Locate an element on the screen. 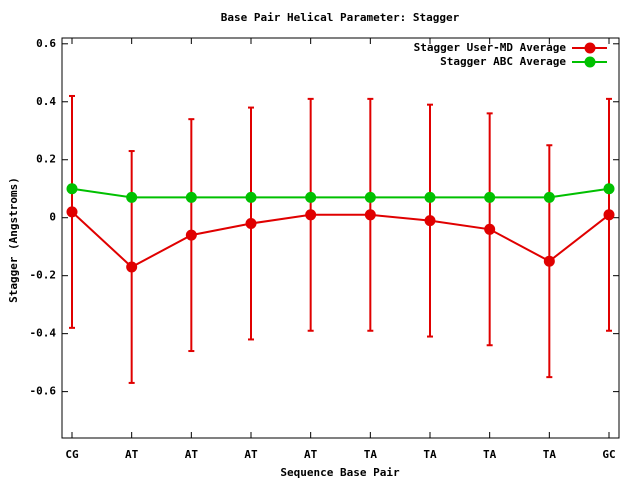 The width and height of the screenshot is (640, 480). legend-label: Stagger ABC Average is located at coordinates (503, 61).